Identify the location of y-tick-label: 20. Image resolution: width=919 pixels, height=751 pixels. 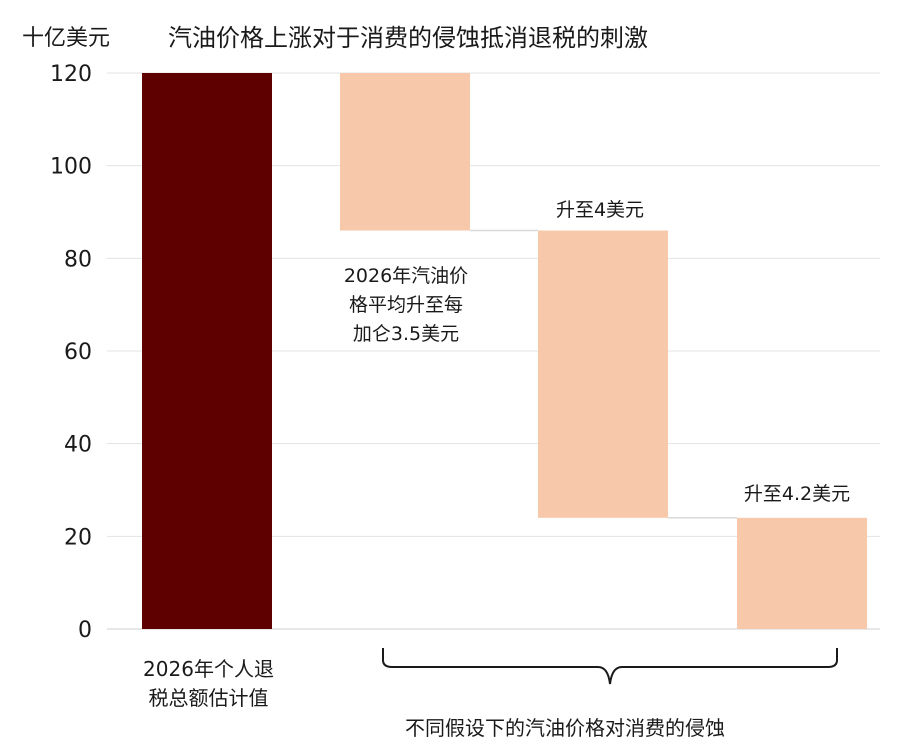
(78, 537).